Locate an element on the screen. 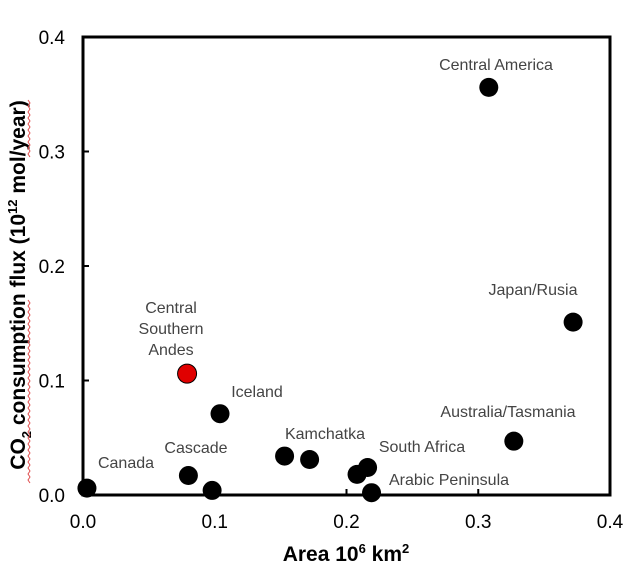  x-axis-ticks: 0.0 0.1 0.2 0.3 0.4 is located at coordinates (347, 511).